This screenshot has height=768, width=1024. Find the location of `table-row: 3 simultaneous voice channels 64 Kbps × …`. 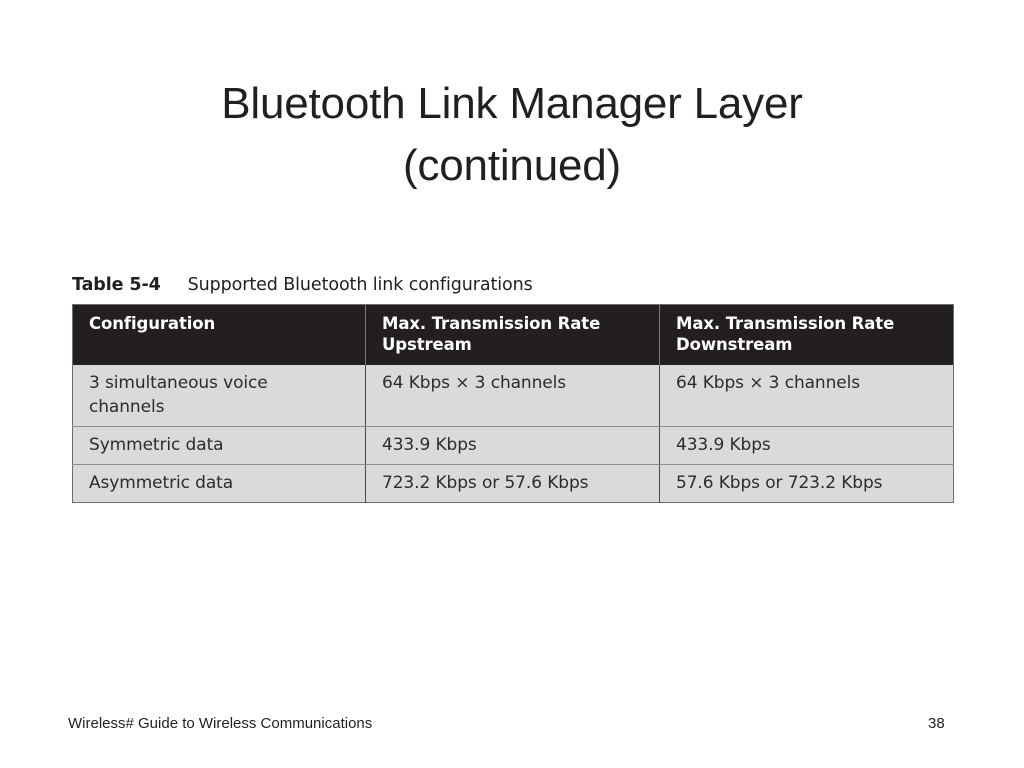

table-row: 3 simultaneous voice channels 64 Kbps × … is located at coordinates (513, 396).